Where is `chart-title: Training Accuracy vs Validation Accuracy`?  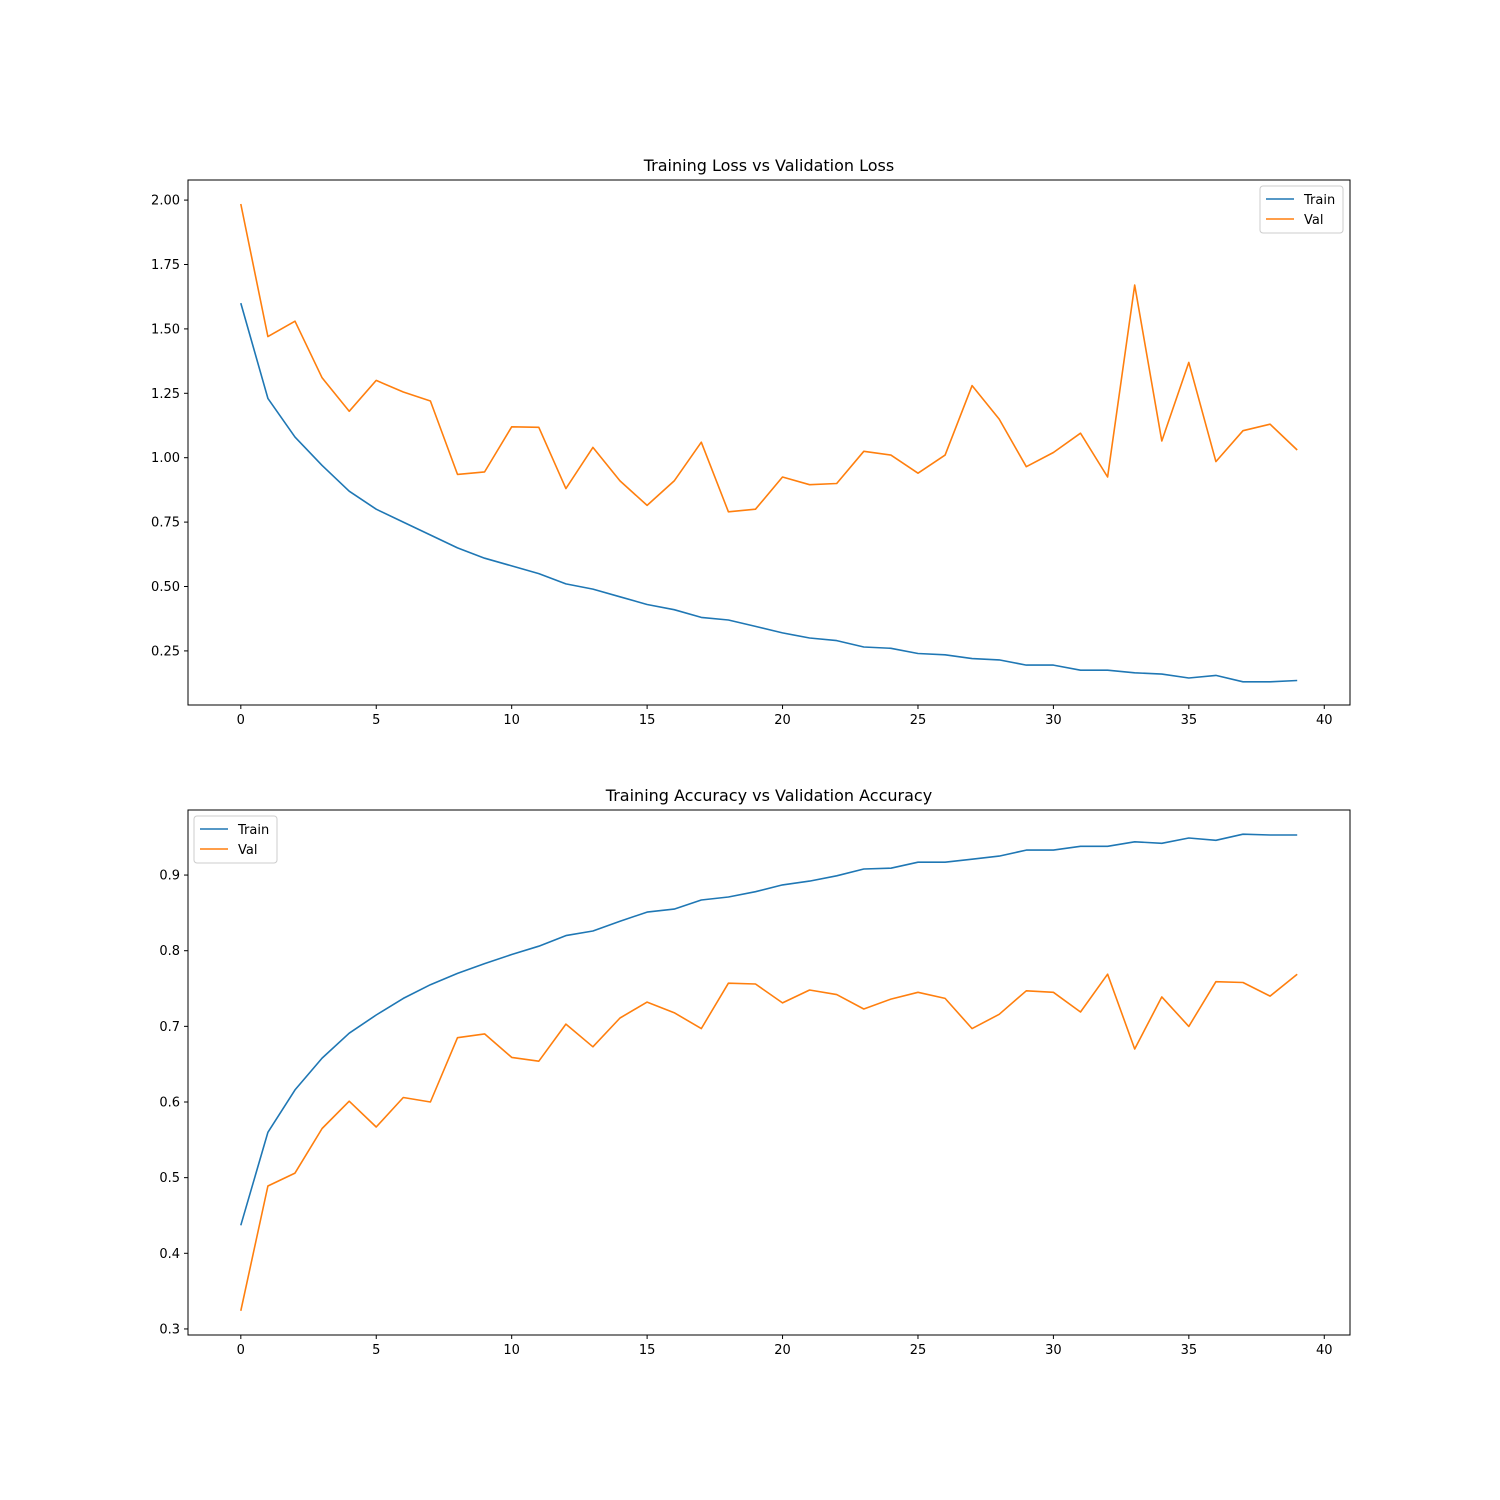
chart-title: Training Accuracy vs Validation Accuracy is located at coordinates (768, 795).